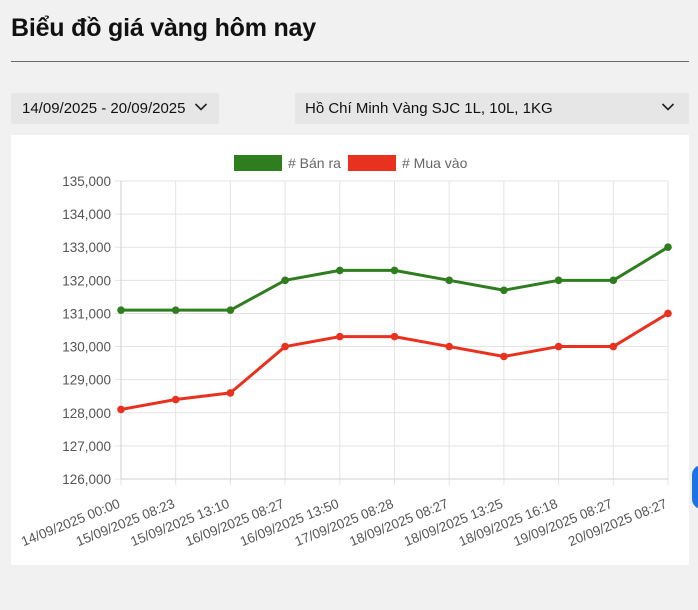  I want to click on date-range-value: 14/09/2025 - 20/09/2025, so click(104, 108).